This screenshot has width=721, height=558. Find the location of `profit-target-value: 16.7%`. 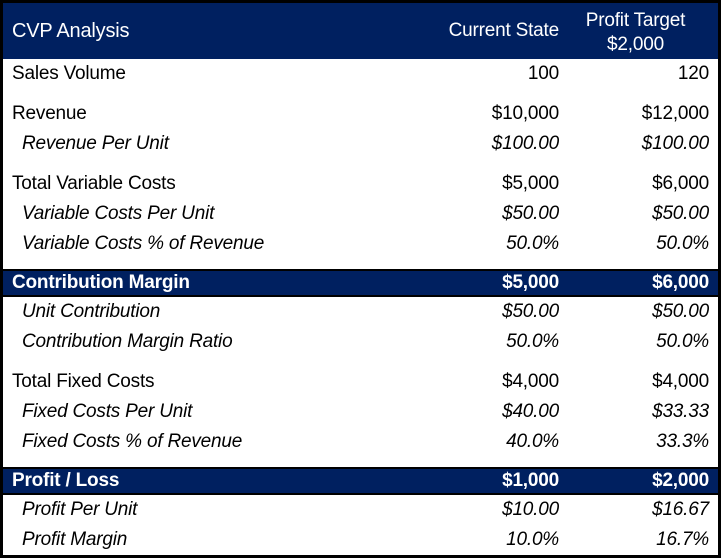

profit-target-value: 16.7% is located at coordinates (682, 539).